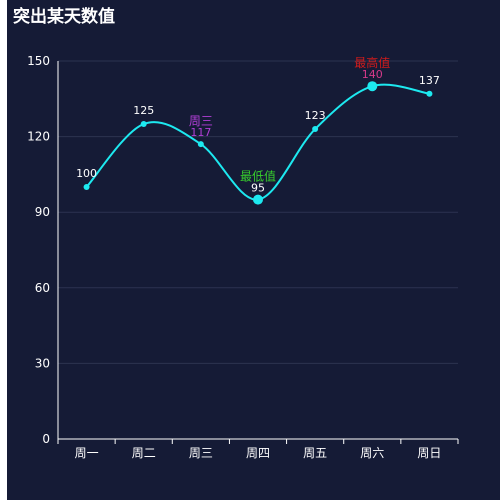 The height and width of the screenshot is (500, 500). Describe the element at coordinates (38, 137) in the screenshot. I see `y-tick-label: 120` at that location.